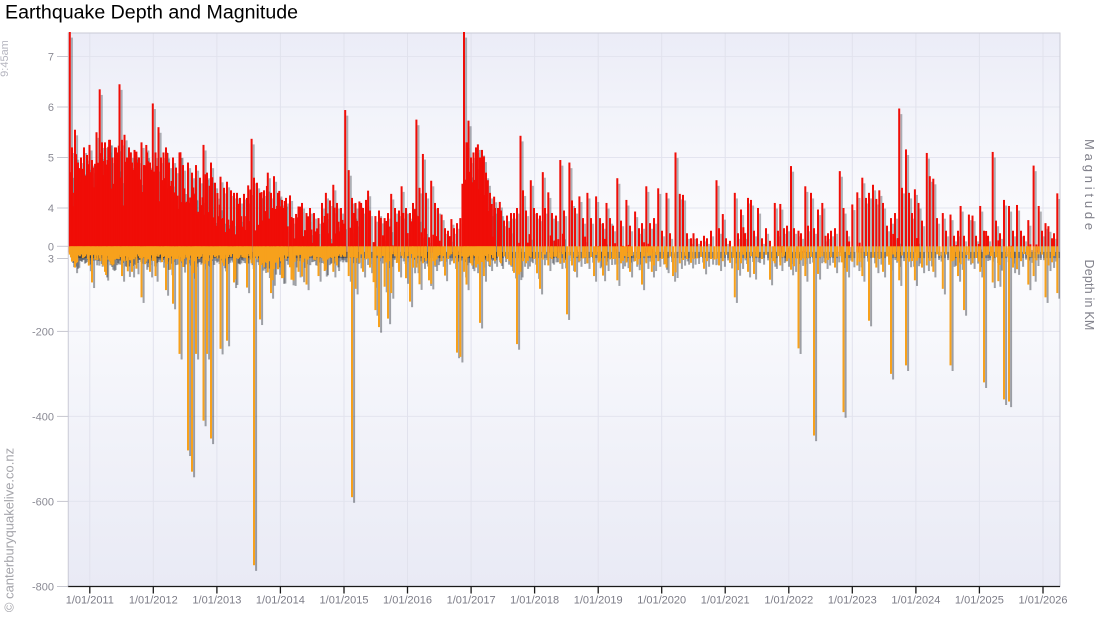 The width and height of the screenshot is (1100, 640). What do you see at coordinates (852, 601) in the screenshot?
I see `svg-text: 1/01/2023` at bounding box center [852, 601].